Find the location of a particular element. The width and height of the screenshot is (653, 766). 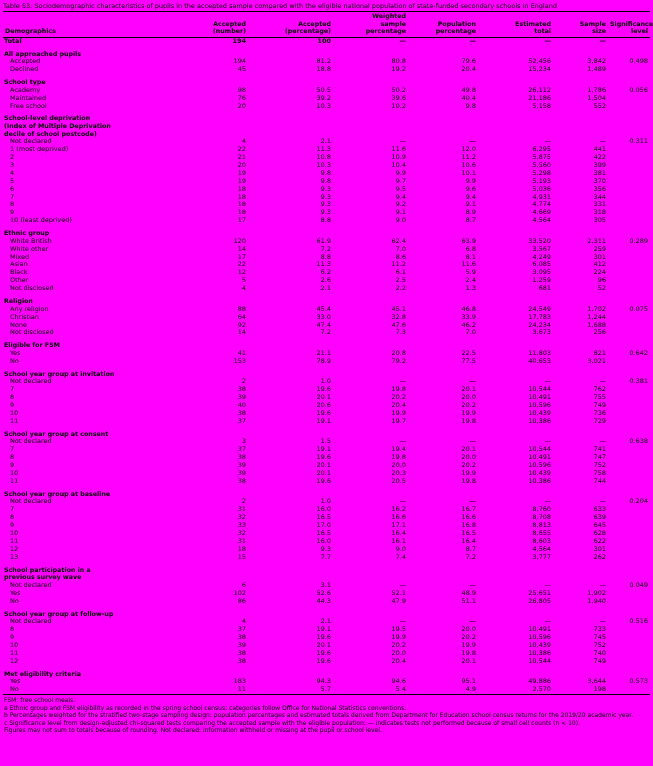

row-label: Accepted is located at coordinates (25, 62).